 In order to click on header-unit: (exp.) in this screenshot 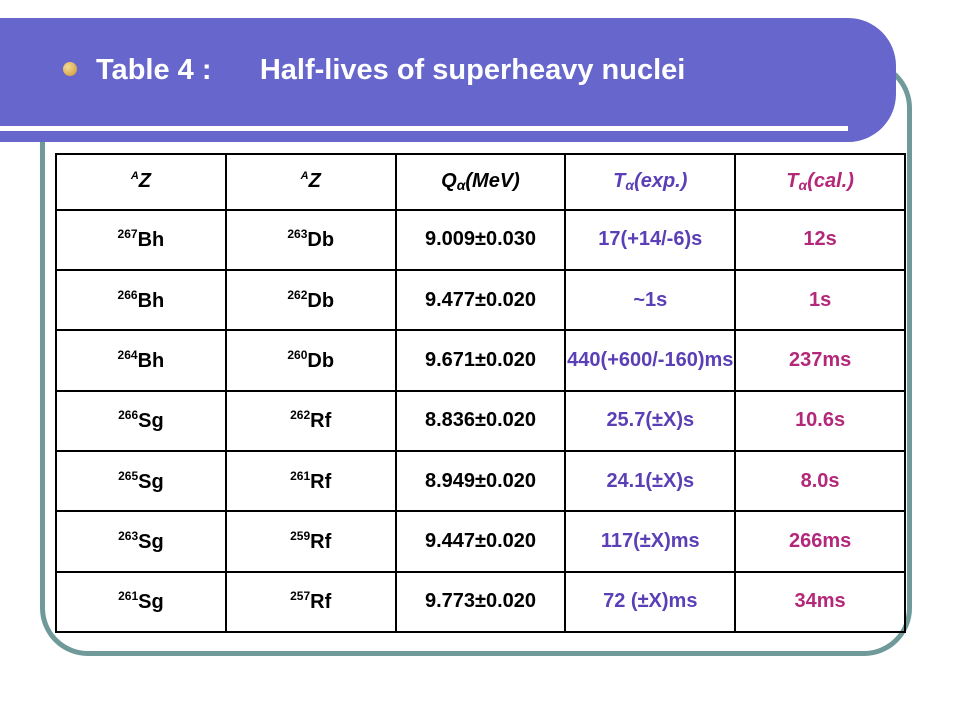, I will do `click(661, 181)`.